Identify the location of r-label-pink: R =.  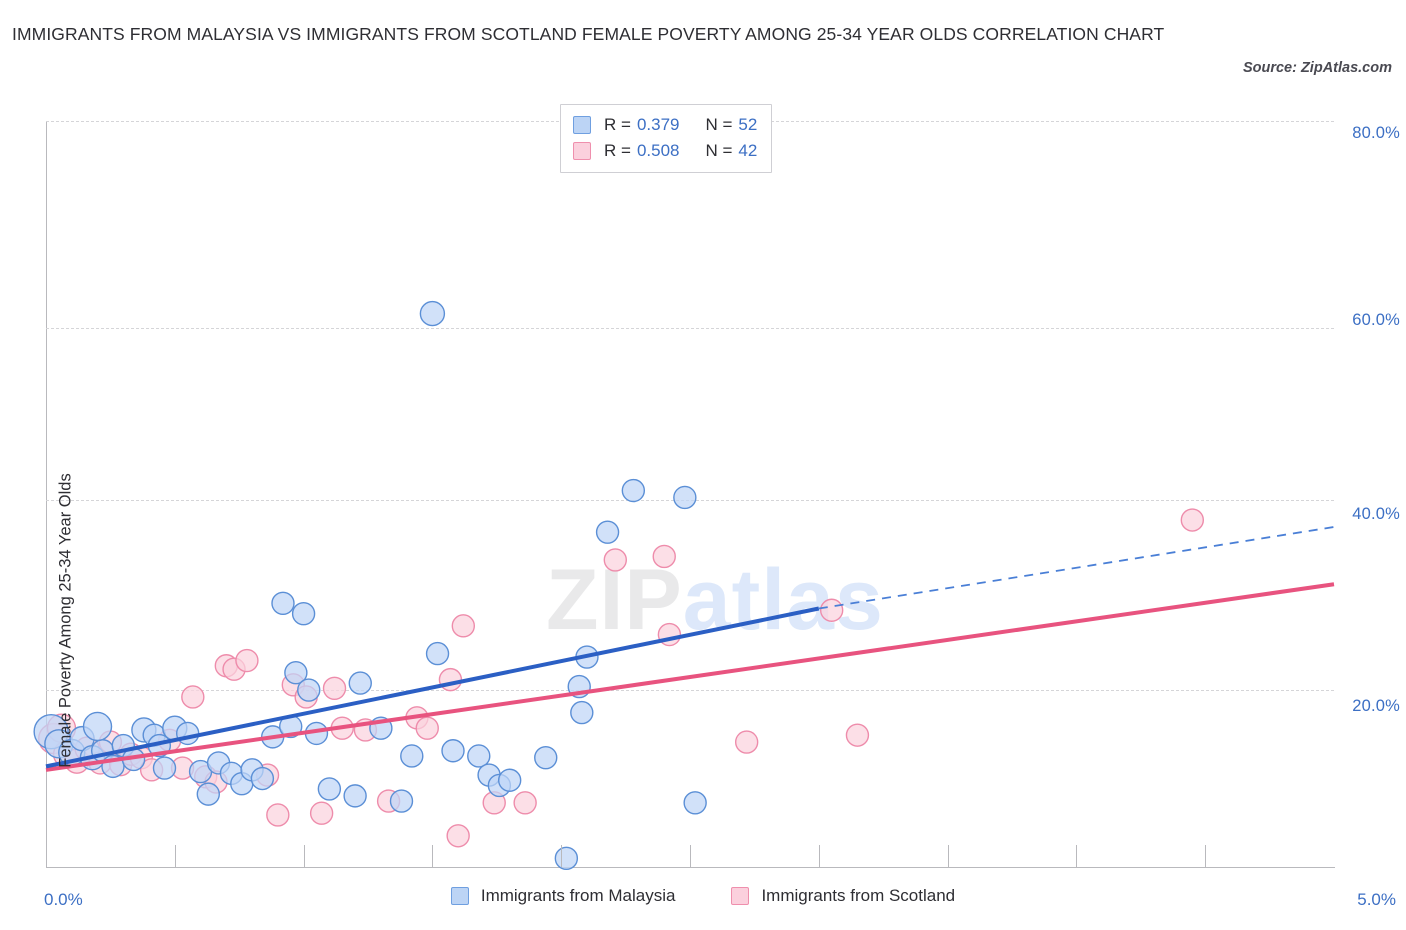
(617, 150).